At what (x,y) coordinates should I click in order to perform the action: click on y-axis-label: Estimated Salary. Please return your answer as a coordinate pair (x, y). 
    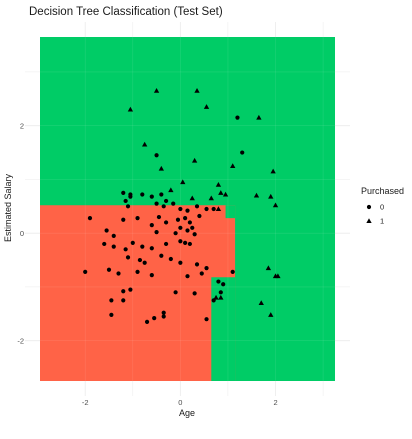
    Looking at the image, I should click on (8, 207).